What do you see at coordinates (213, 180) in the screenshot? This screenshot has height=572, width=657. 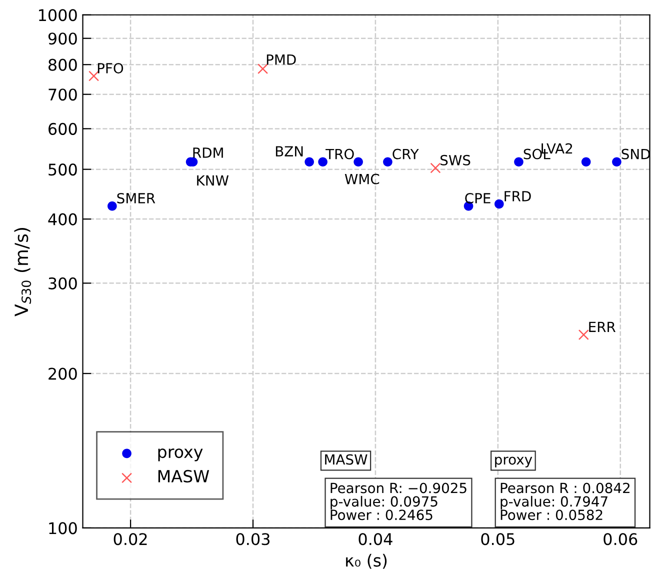 I see `annotation: KNW` at bounding box center [213, 180].